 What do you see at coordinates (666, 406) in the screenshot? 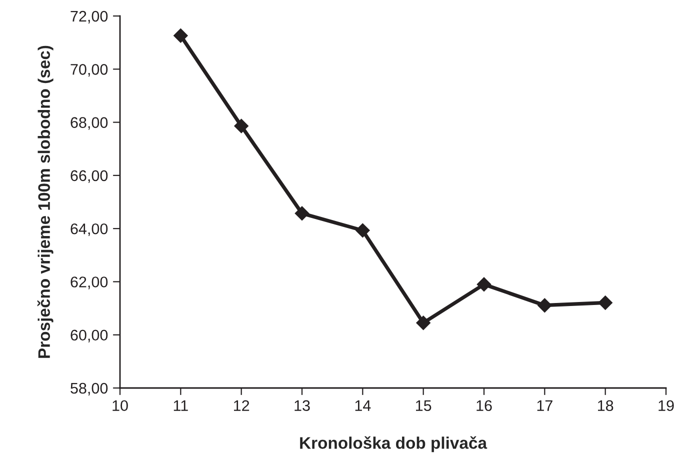
I see `x-tick-label: 19` at bounding box center [666, 406].